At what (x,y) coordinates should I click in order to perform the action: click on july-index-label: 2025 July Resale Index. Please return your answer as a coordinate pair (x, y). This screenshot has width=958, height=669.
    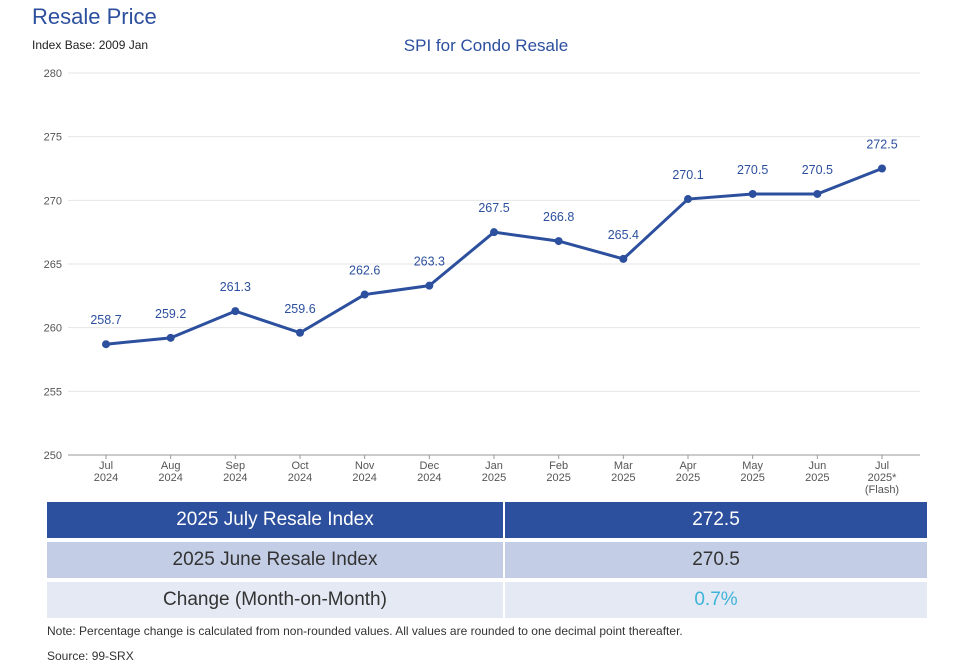
    Looking at the image, I should click on (275, 520).